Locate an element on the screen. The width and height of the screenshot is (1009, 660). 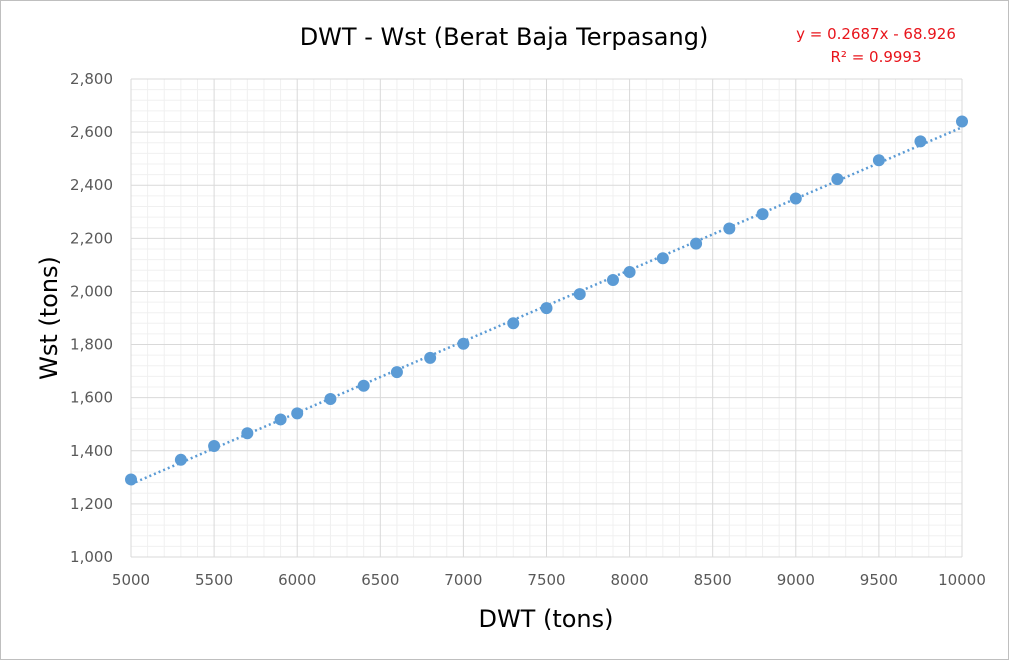
x-tick-label: 5500 is located at coordinates (214, 580).